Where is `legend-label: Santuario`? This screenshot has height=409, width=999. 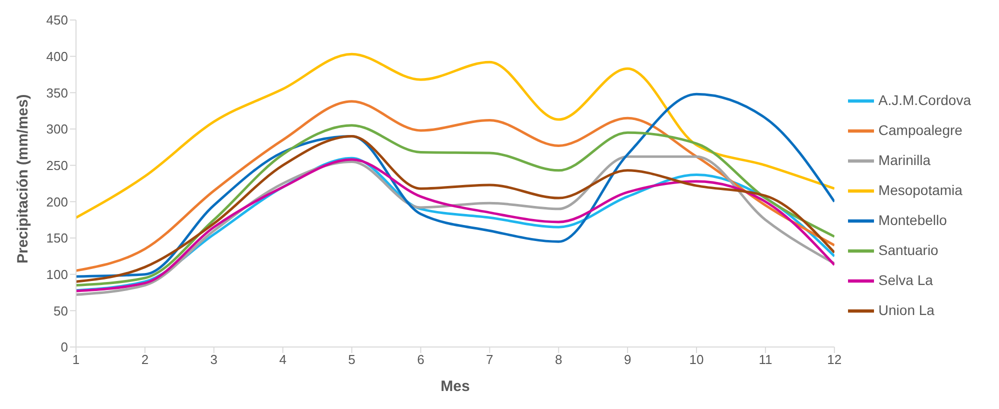 legend-label: Santuario is located at coordinates (908, 250).